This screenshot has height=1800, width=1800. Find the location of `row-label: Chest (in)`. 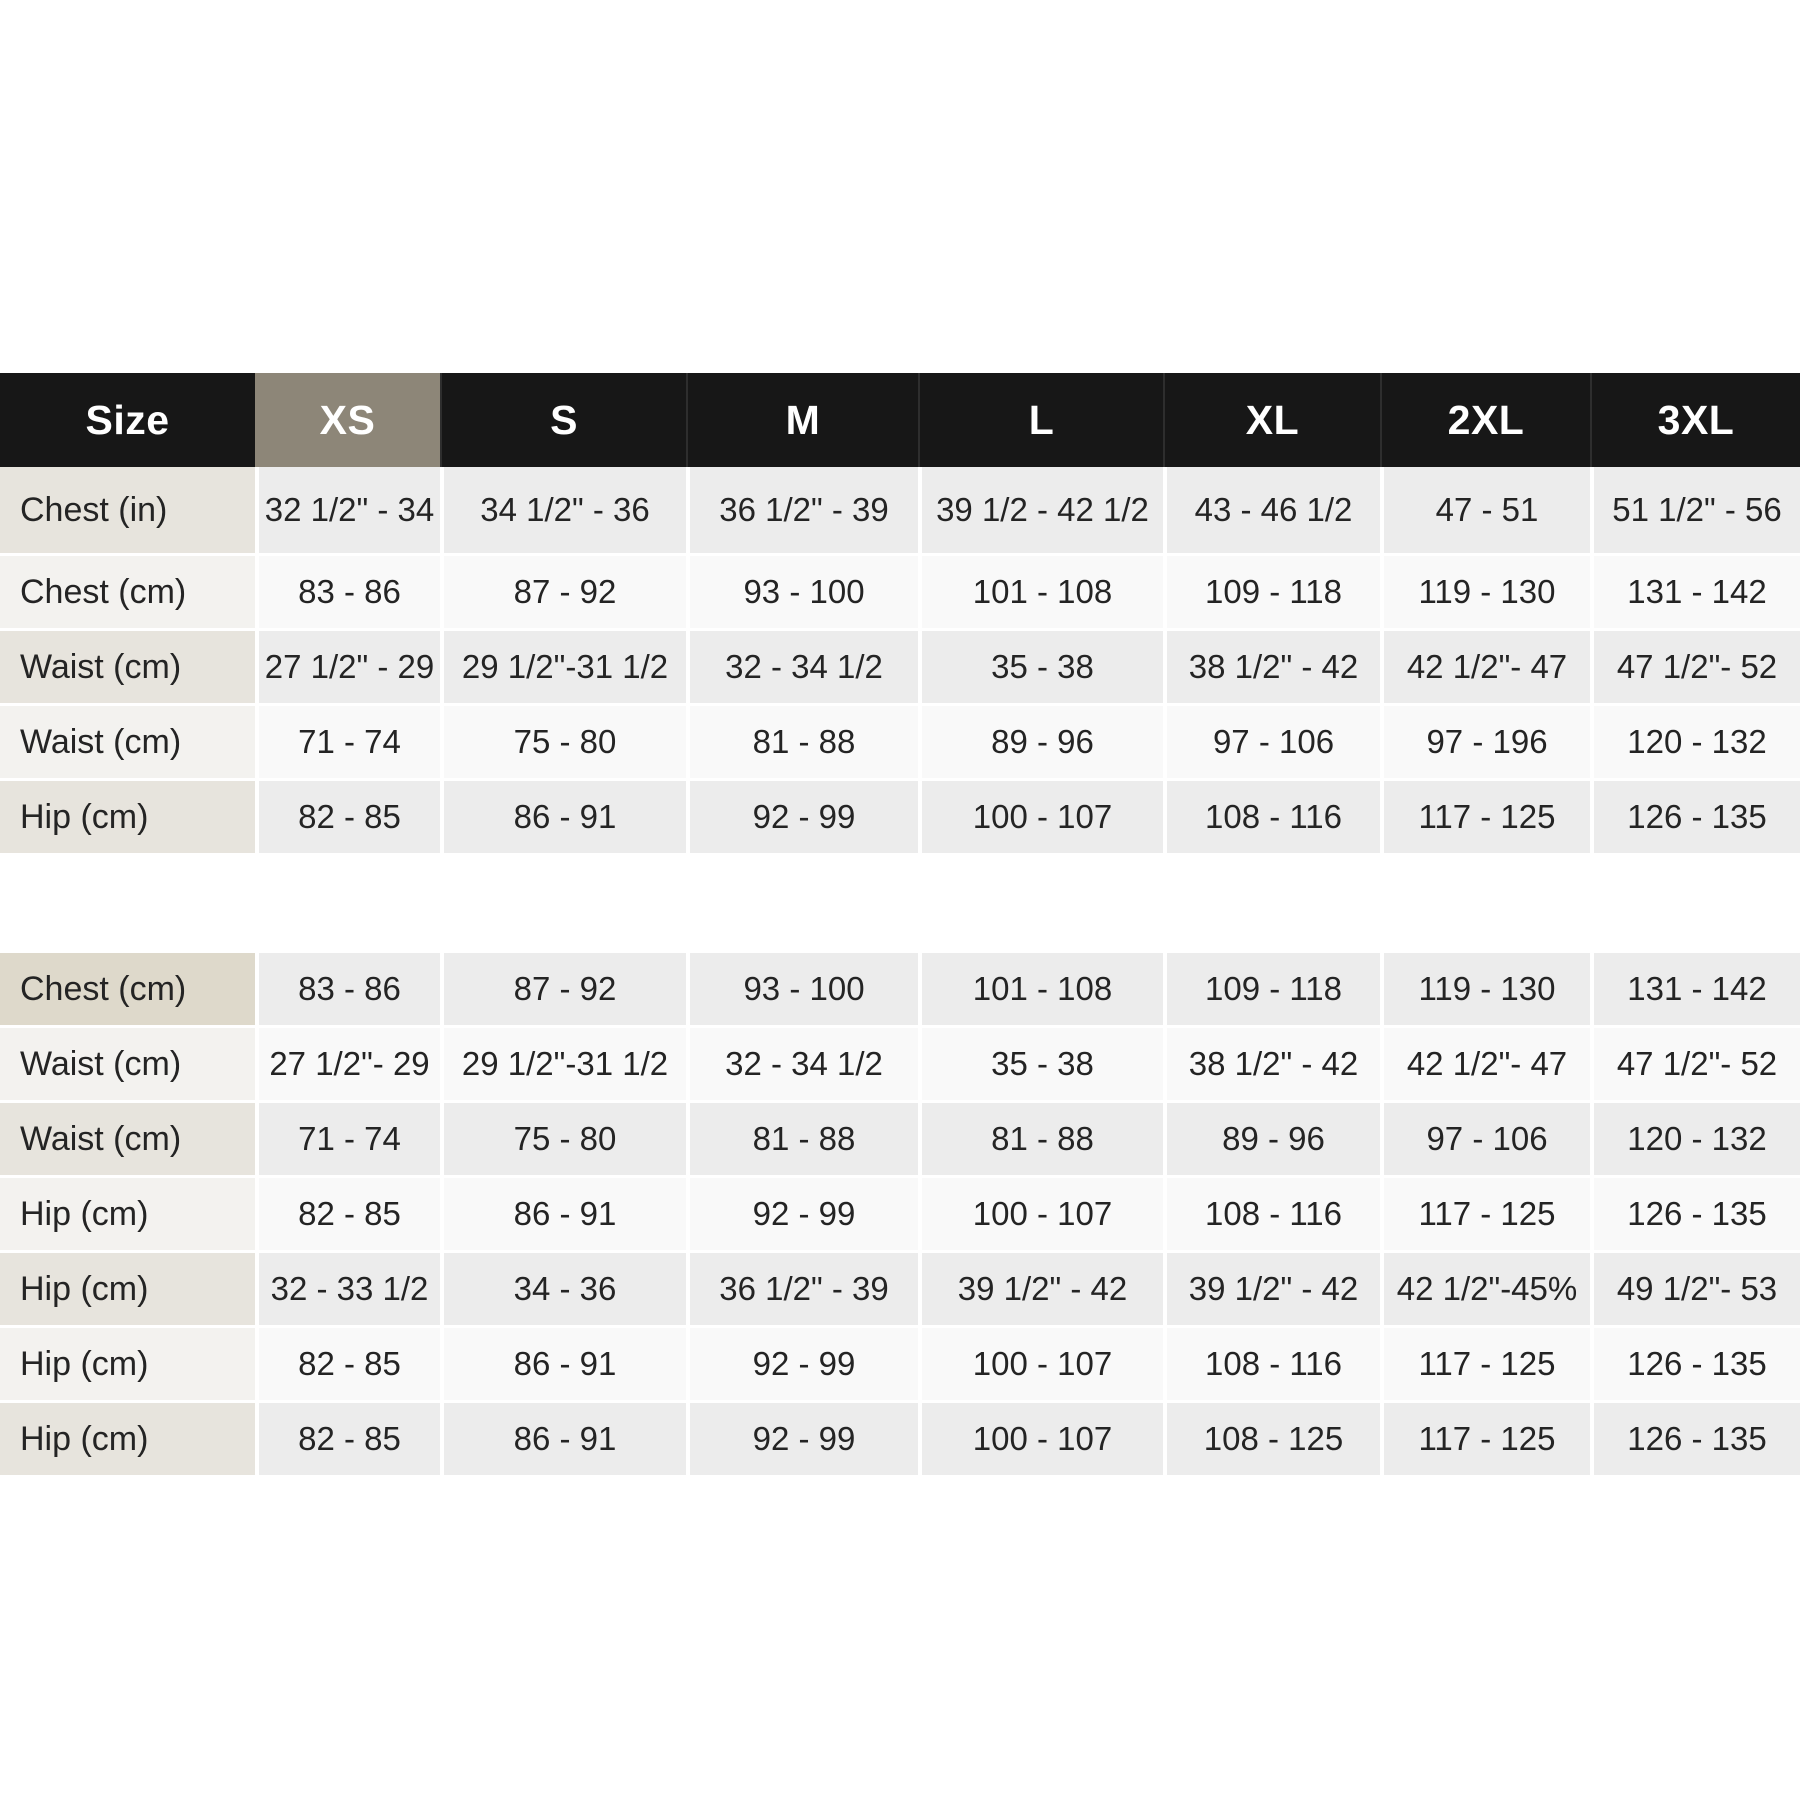

row-label: Chest (in) is located at coordinates (127, 510).